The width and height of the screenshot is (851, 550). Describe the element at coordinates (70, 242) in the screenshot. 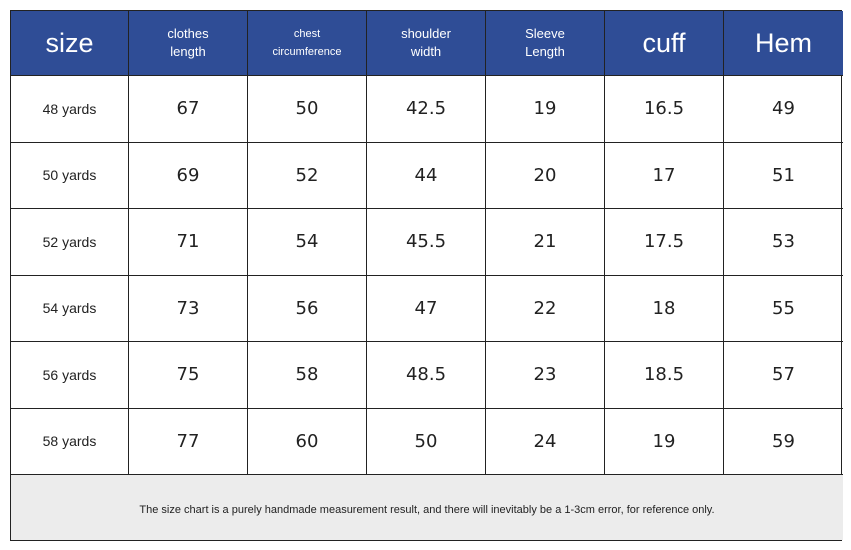

I see `row-label: 52 yards` at that location.